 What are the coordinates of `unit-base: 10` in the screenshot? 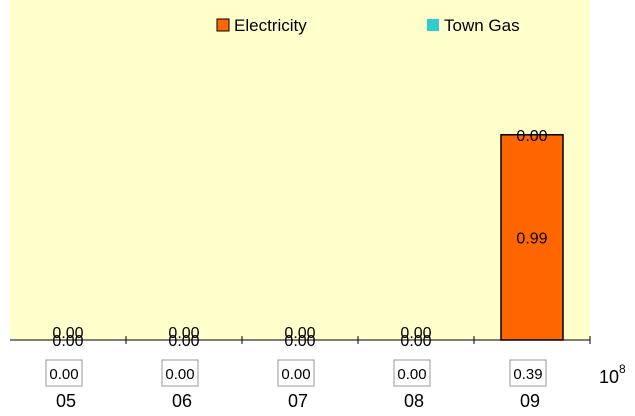 It's located at (609, 377).